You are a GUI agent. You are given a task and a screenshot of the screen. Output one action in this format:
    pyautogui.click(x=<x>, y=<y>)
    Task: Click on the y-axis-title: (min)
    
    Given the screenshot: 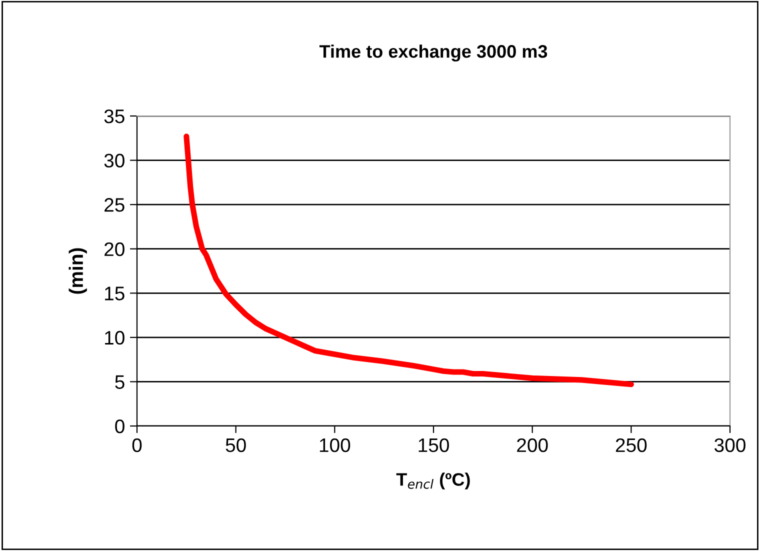 What is the action you would take?
    pyautogui.click(x=77, y=271)
    